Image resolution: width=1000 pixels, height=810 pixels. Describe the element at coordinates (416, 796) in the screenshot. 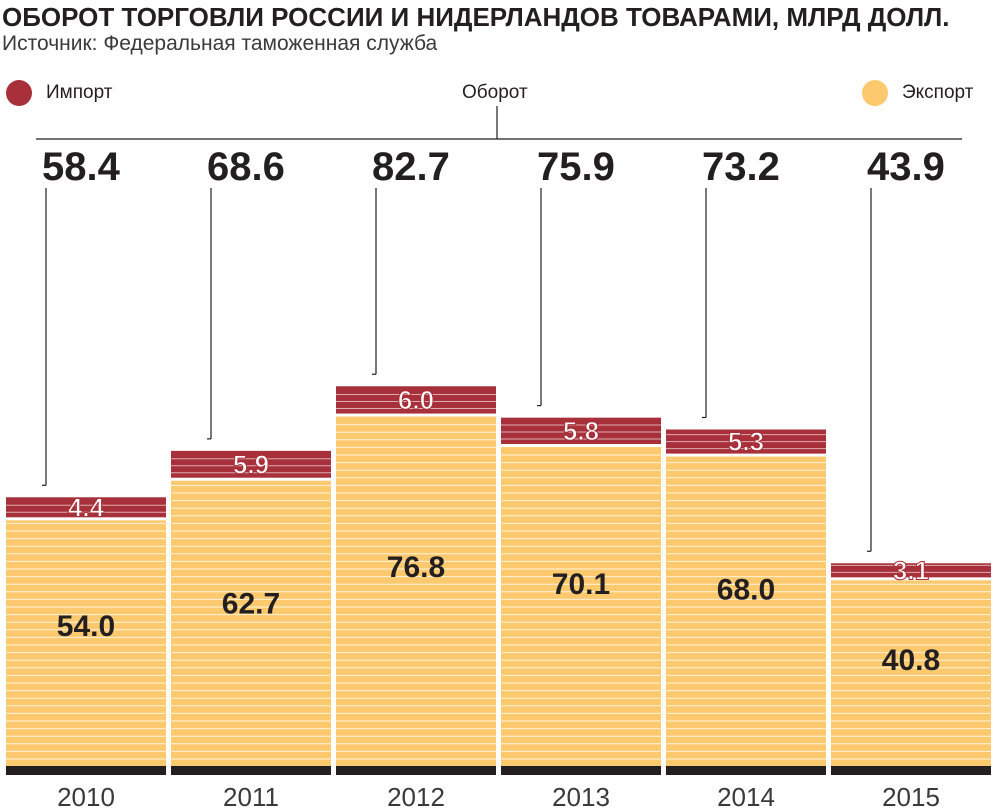

I see `x-tick-label-2012: 2012` at that location.